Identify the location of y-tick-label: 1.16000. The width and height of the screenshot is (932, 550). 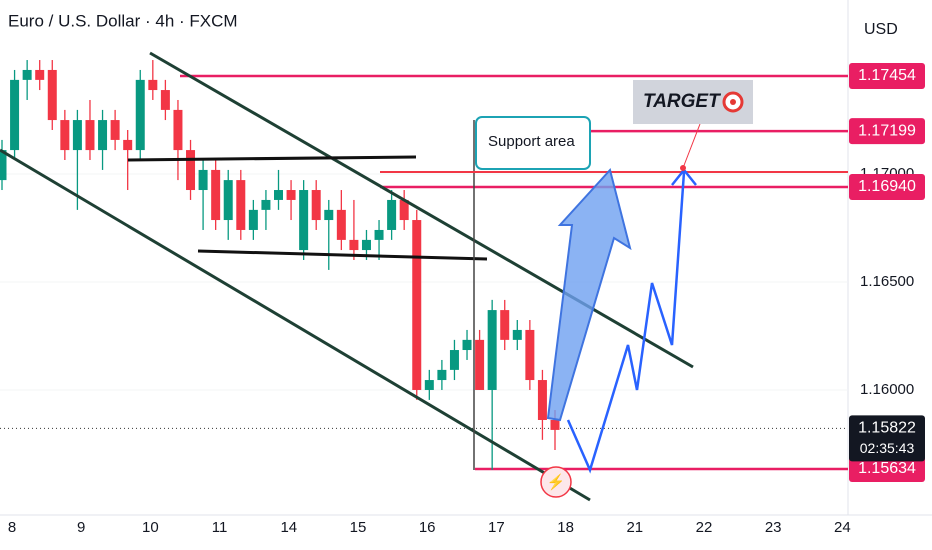
(887, 389).